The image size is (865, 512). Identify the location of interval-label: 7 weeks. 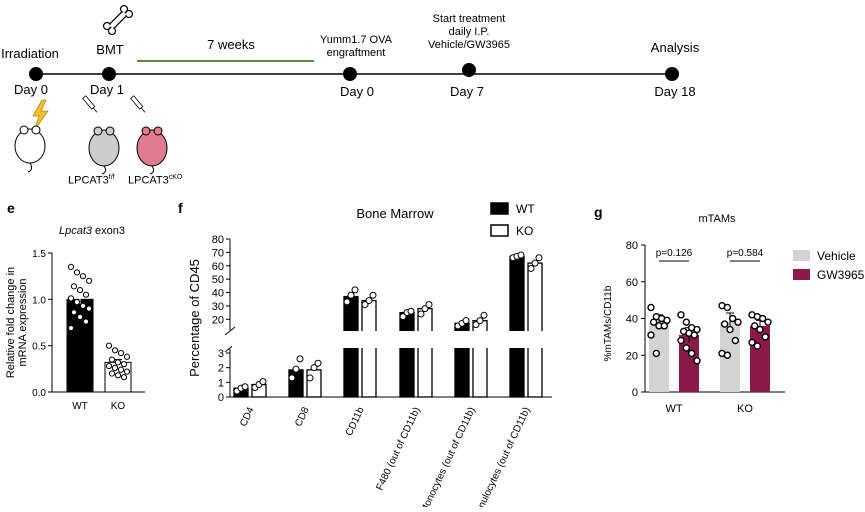
(231, 44).